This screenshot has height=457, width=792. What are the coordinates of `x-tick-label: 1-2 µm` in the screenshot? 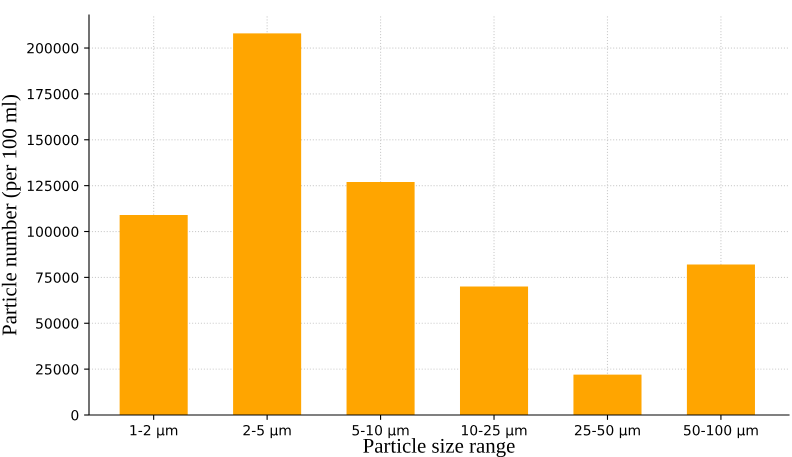 It's located at (154, 431).